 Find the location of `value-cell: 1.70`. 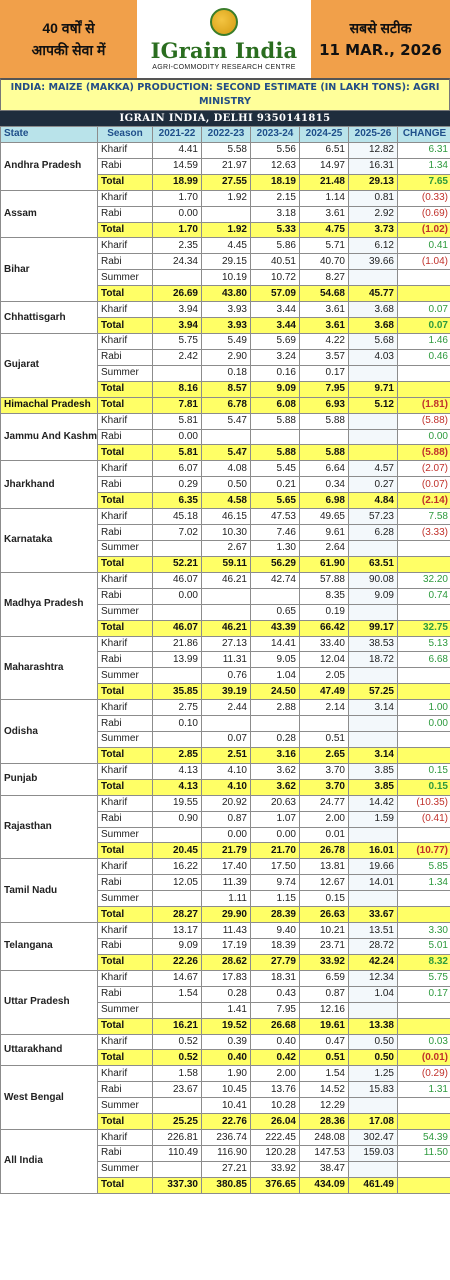

value-cell: 1.70 is located at coordinates (177, 230).